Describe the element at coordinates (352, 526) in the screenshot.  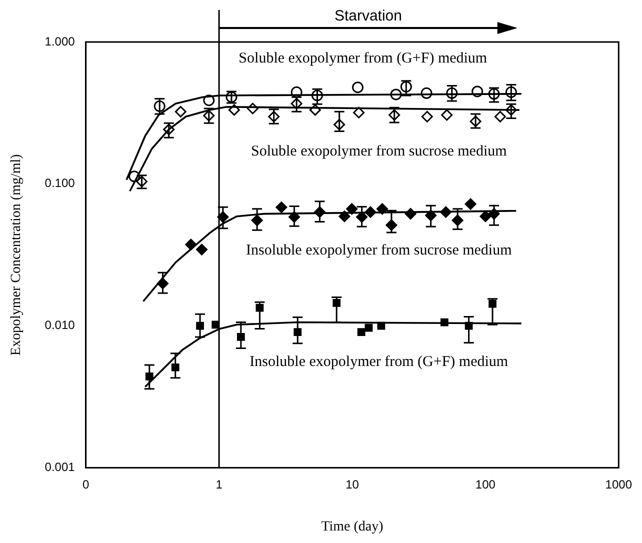
I see `x-axis-title: Time (day)` at that location.